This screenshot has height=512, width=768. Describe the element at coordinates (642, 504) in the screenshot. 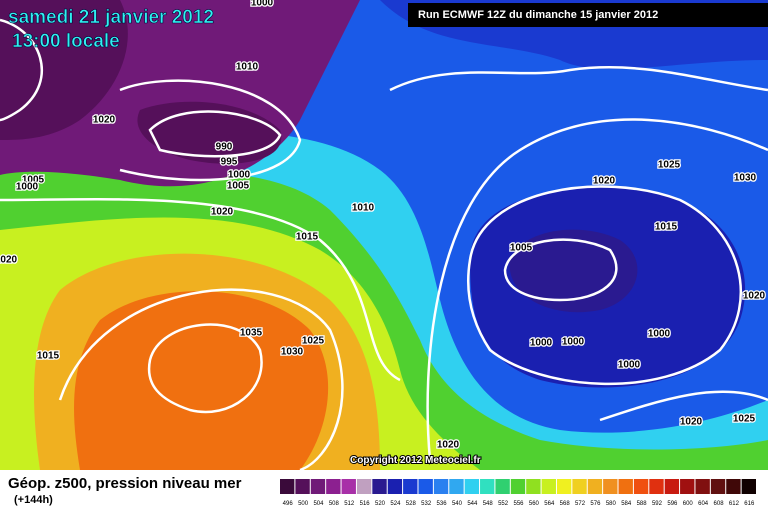

I see `scale-label: 588` at that location.